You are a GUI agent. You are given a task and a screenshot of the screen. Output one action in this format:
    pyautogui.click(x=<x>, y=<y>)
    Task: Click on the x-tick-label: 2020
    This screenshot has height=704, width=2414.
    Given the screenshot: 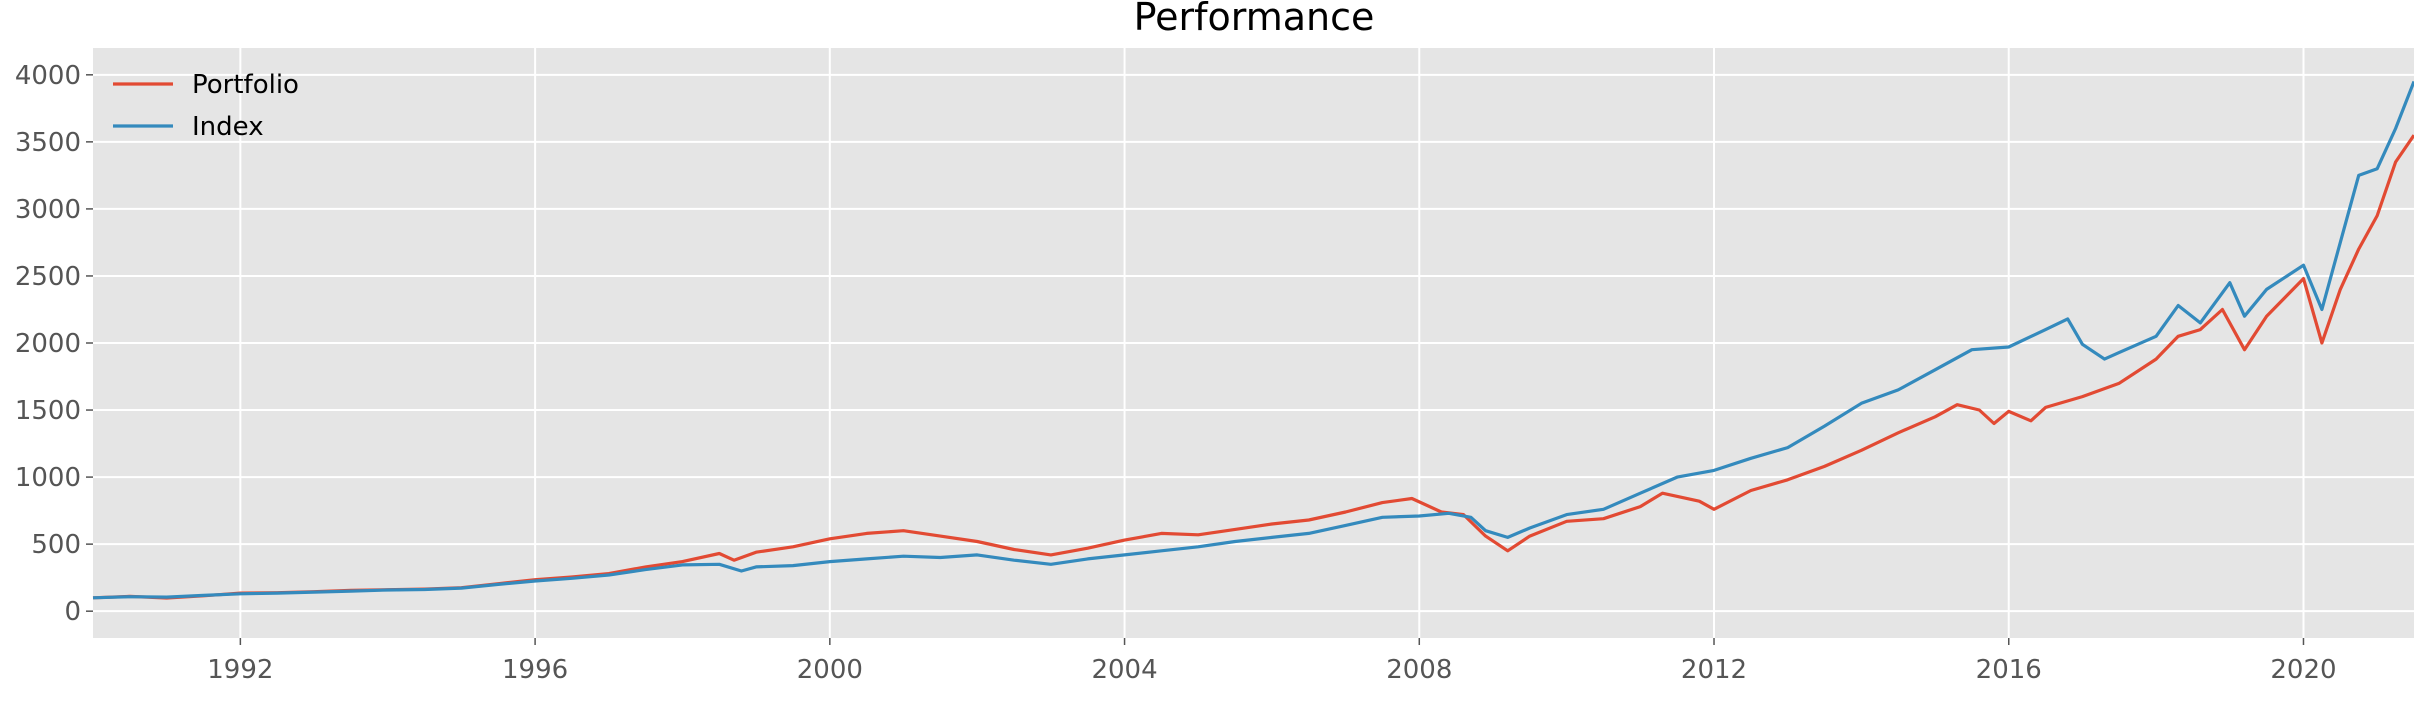 What is the action you would take?
    pyautogui.click(x=2303, y=670)
    